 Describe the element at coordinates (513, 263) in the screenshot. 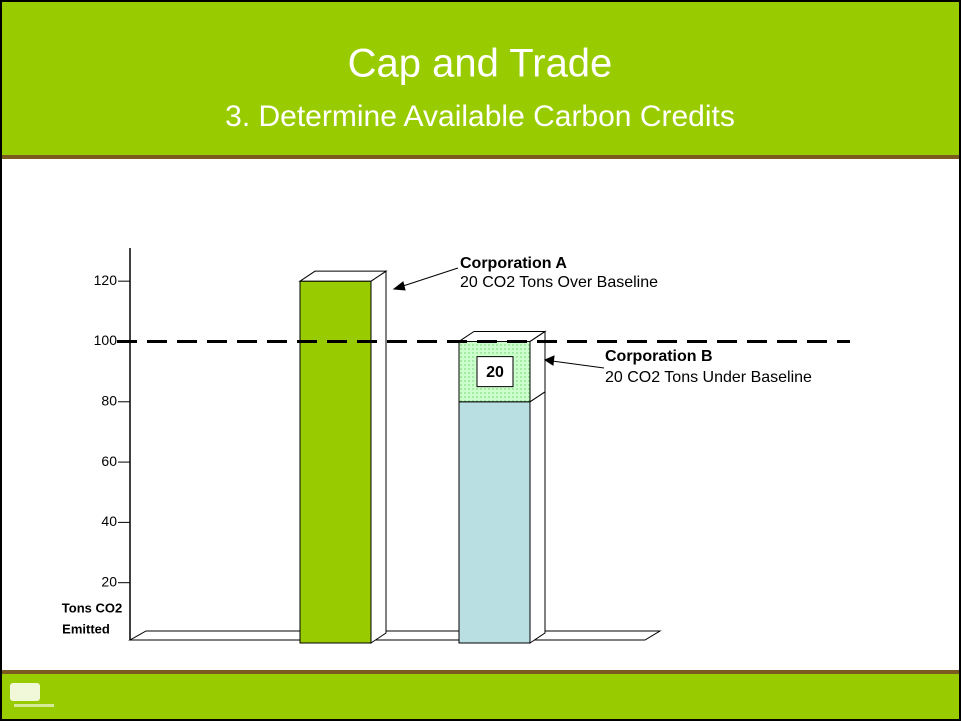

I see `annotation-title: Corporation A` at that location.